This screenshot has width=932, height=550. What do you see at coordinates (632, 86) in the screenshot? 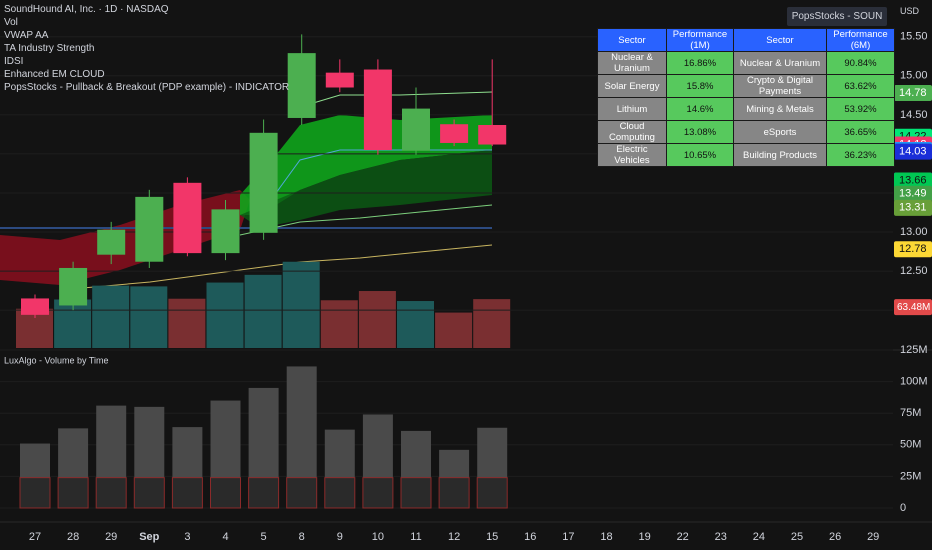
I see `table-cell: Solar Energy` at bounding box center [632, 86].